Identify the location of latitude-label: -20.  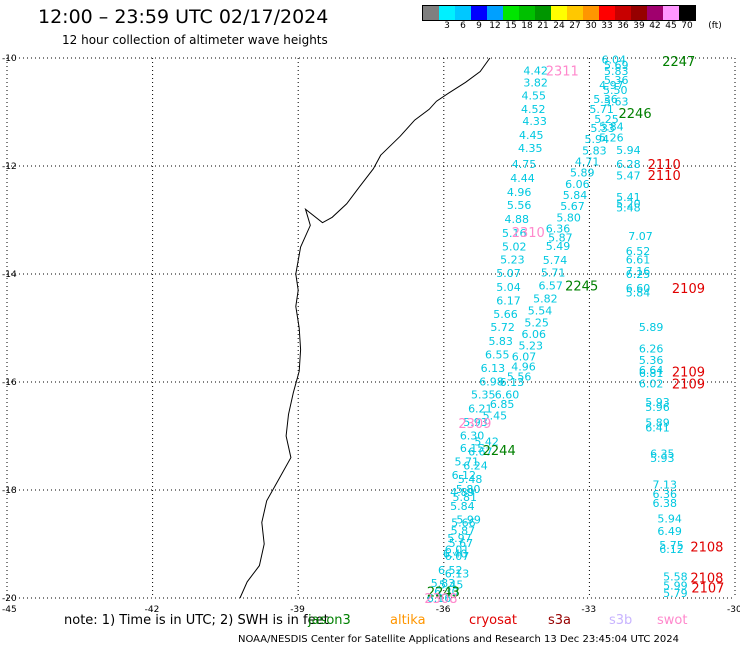
(9, 599).